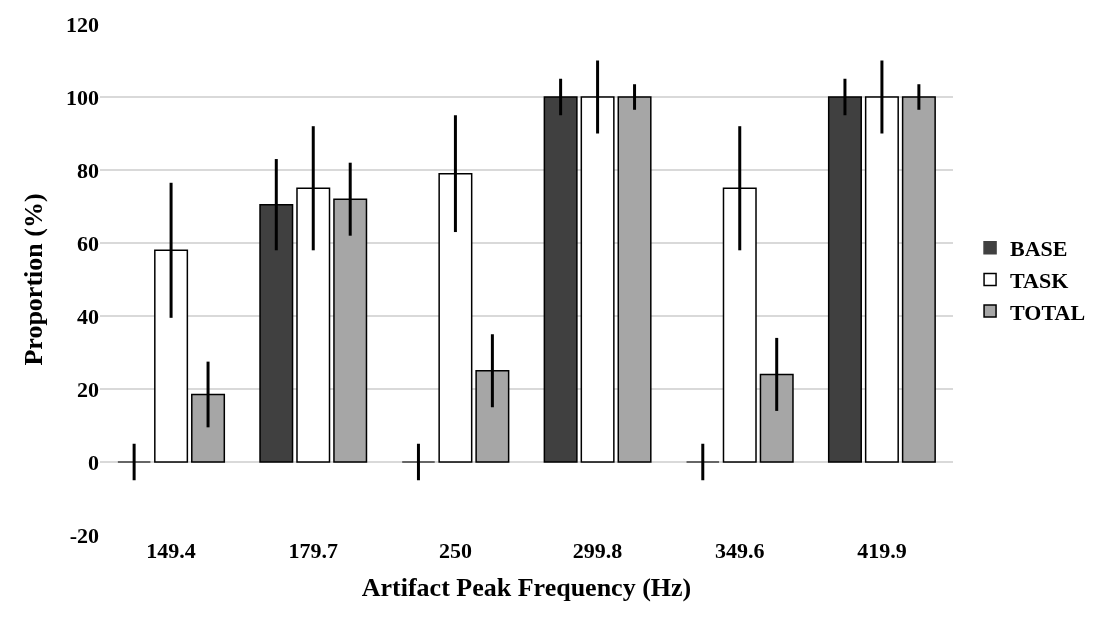 The width and height of the screenshot is (1102, 630). I want to click on y-tick-label: -20, so click(84, 535).